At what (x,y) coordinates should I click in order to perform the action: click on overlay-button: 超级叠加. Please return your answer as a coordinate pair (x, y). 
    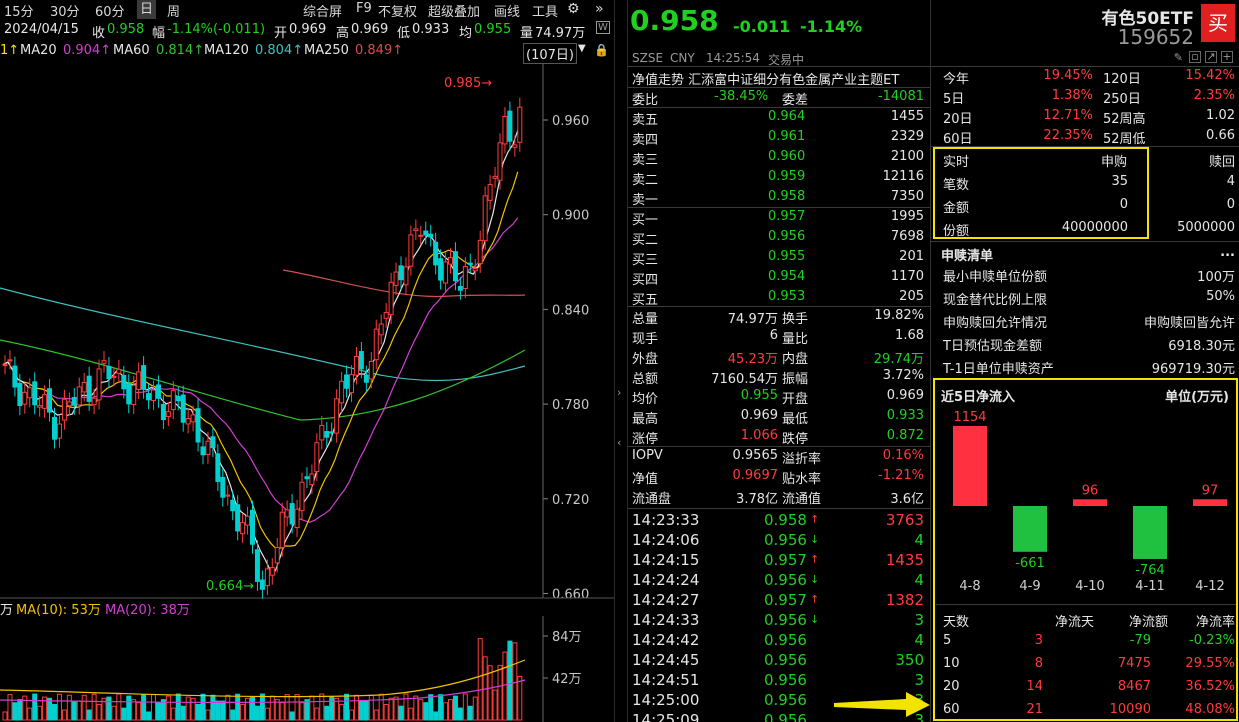
    Looking at the image, I should click on (454, 12).